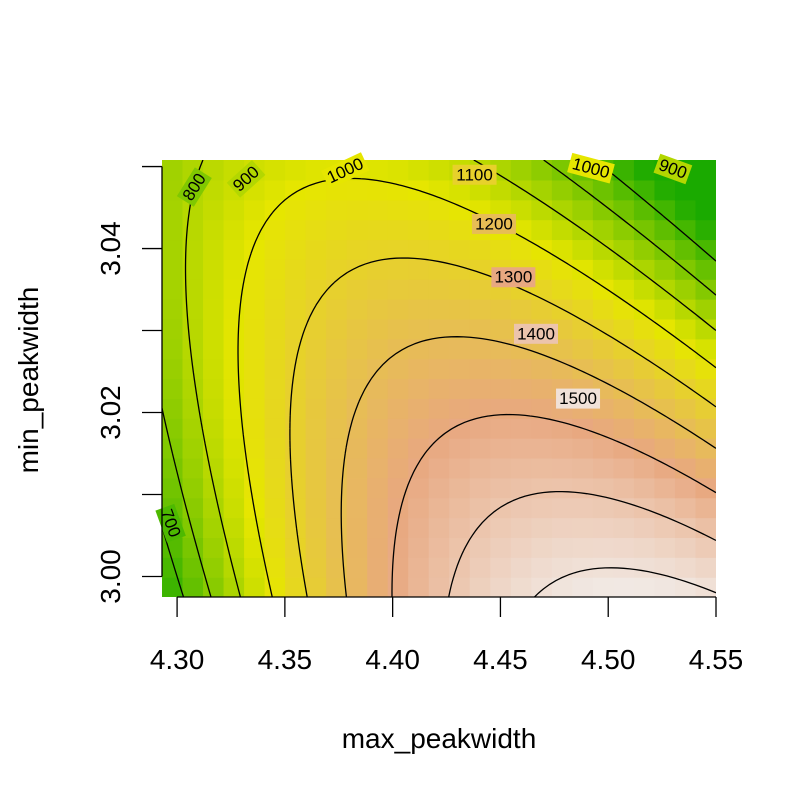 The image size is (800, 800). I want to click on y-tick-label: 3.04, so click(110, 248).